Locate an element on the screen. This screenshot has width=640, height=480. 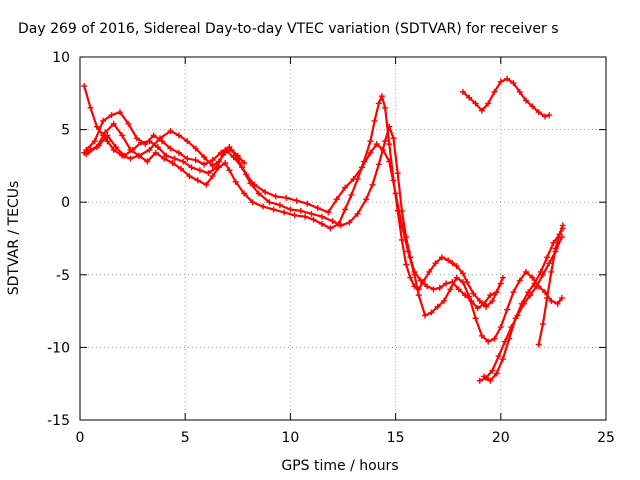
y-tick-label: 10 is located at coordinates (61, 58).